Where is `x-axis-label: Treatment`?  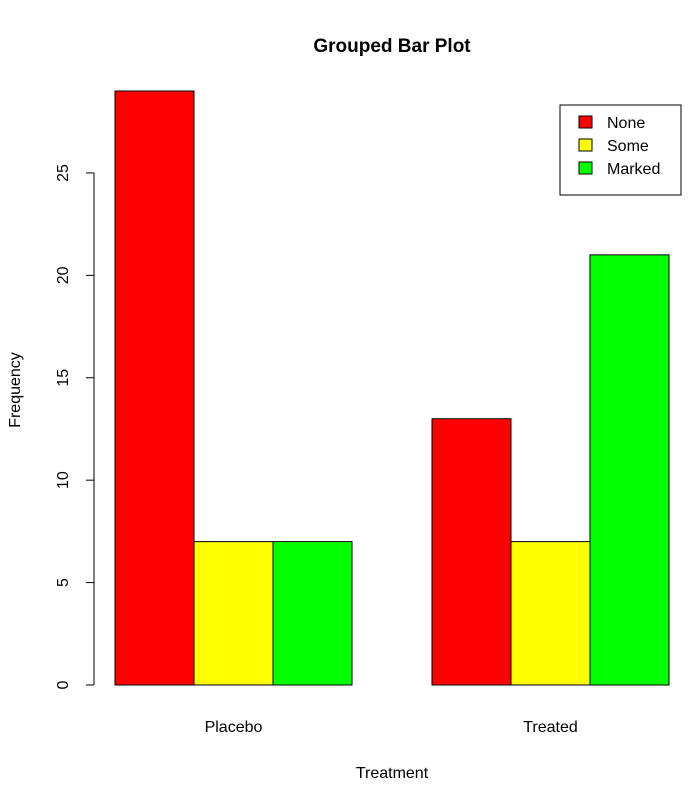
x-axis-label: Treatment is located at coordinates (392, 773).